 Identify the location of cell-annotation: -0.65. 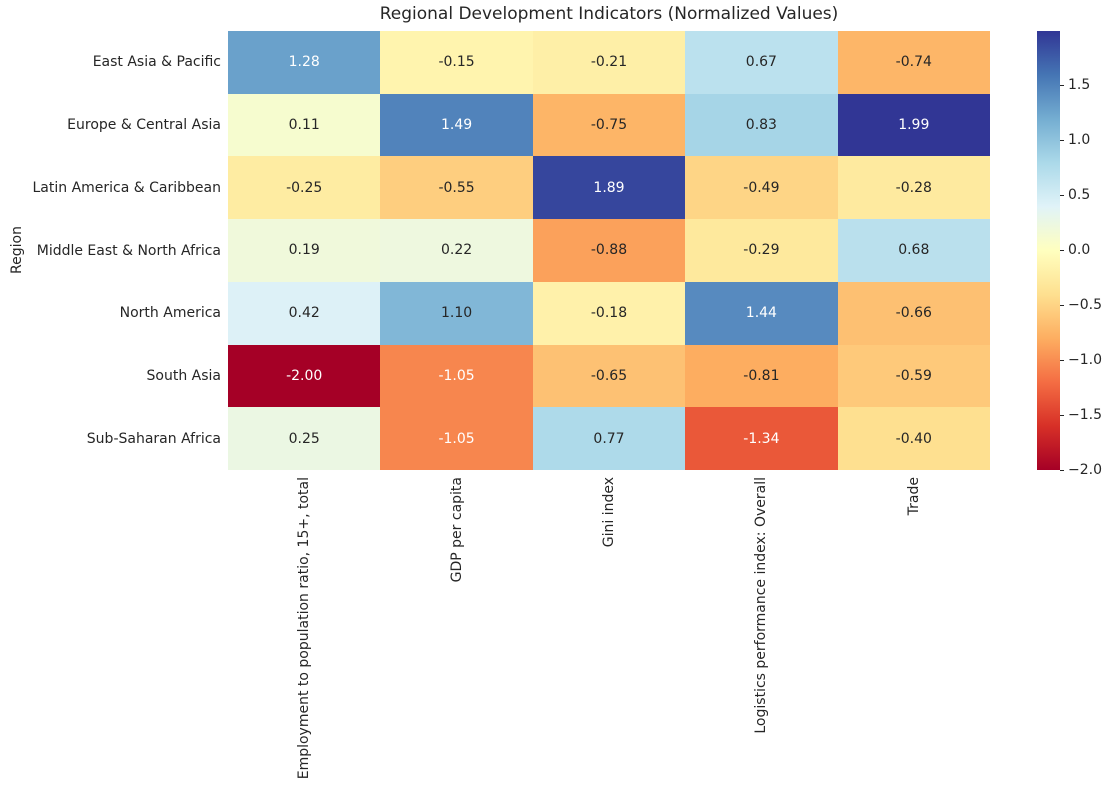
(609, 375).